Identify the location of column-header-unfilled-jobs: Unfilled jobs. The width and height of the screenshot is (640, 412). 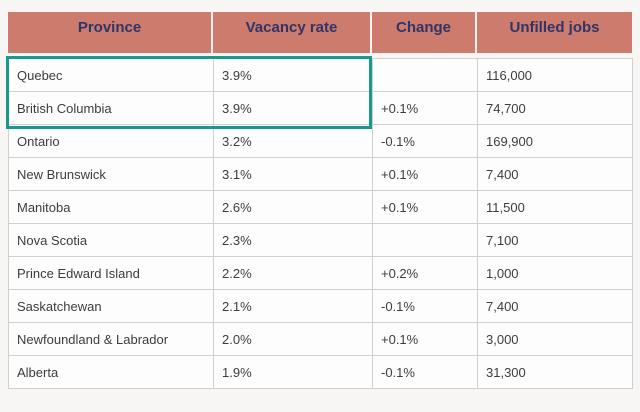
(554, 32).